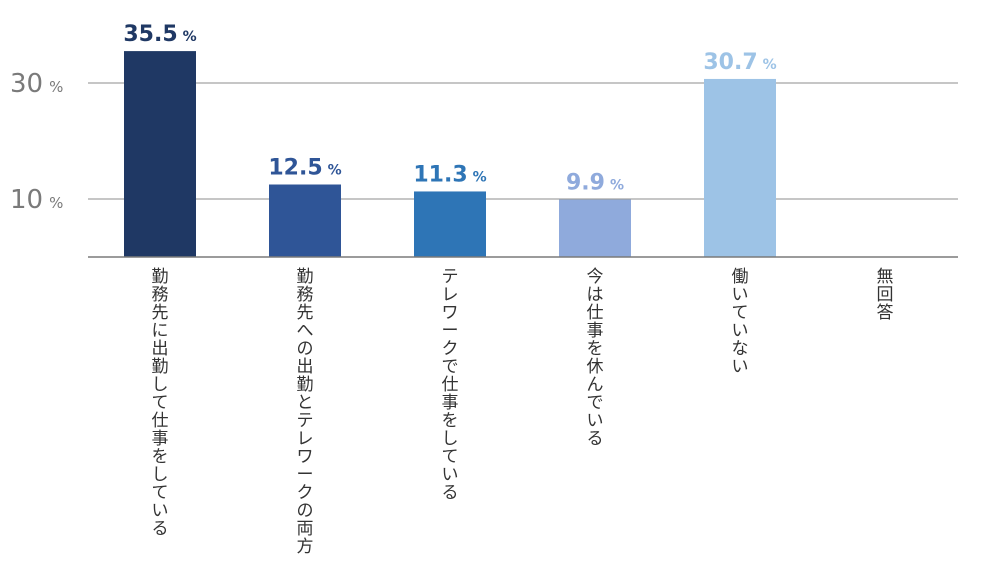 The image size is (1000, 562). Describe the element at coordinates (449, 174) in the screenshot. I see `data-label: 11.3%` at that location.